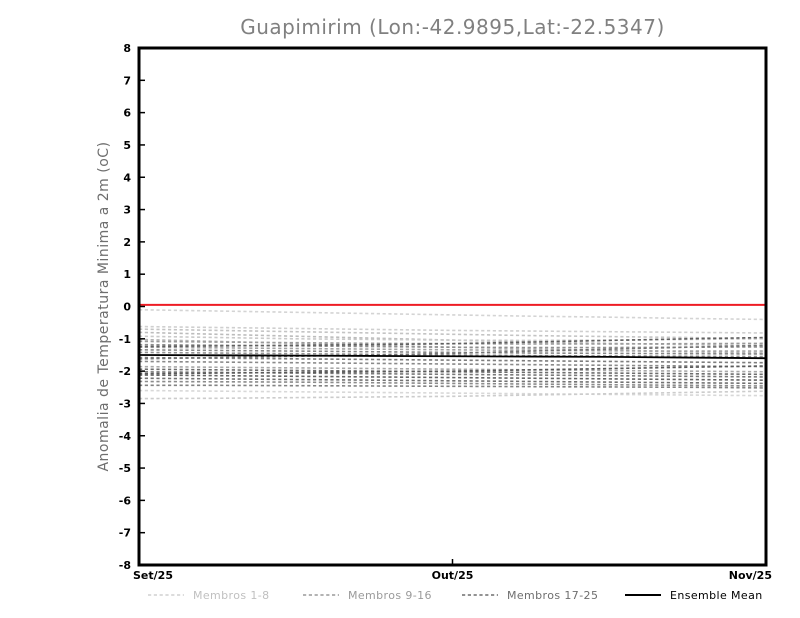  Describe the element at coordinates (127, 242) in the screenshot. I see `y-tick-label: 2` at that location.